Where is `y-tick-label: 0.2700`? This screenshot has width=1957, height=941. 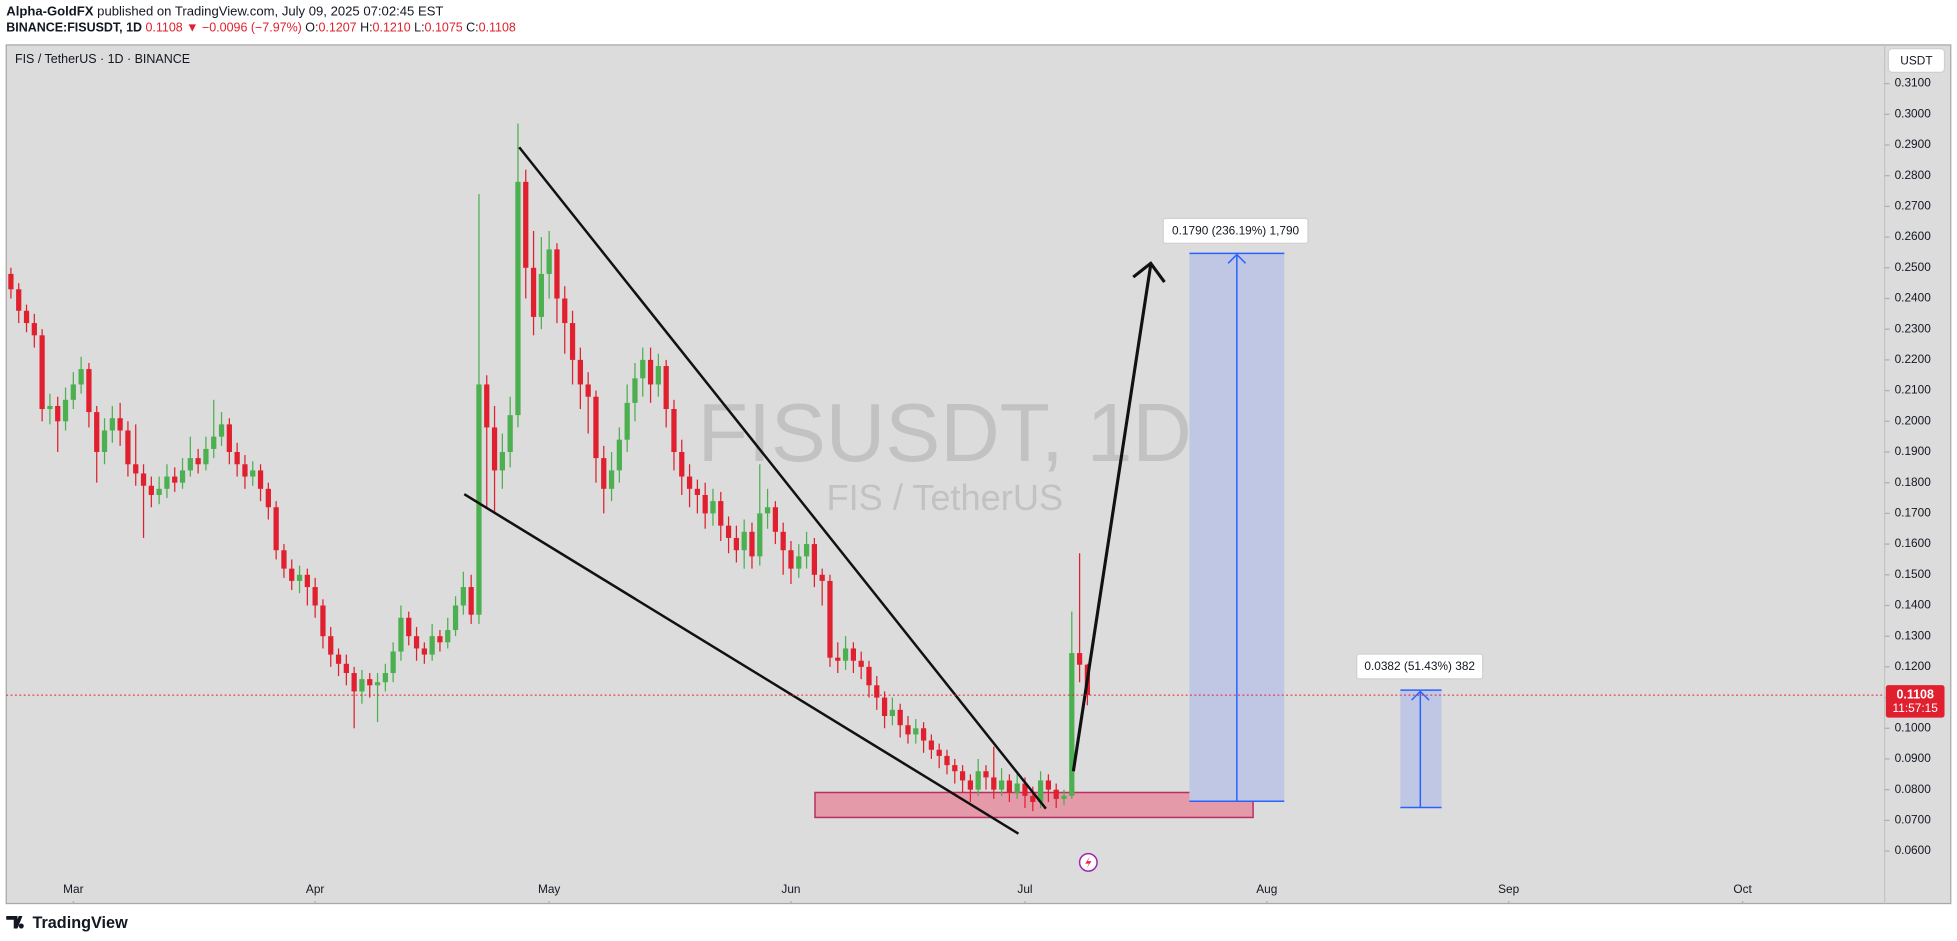
y-tick-label: 0.2700 is located at coordinates (1913, 206).